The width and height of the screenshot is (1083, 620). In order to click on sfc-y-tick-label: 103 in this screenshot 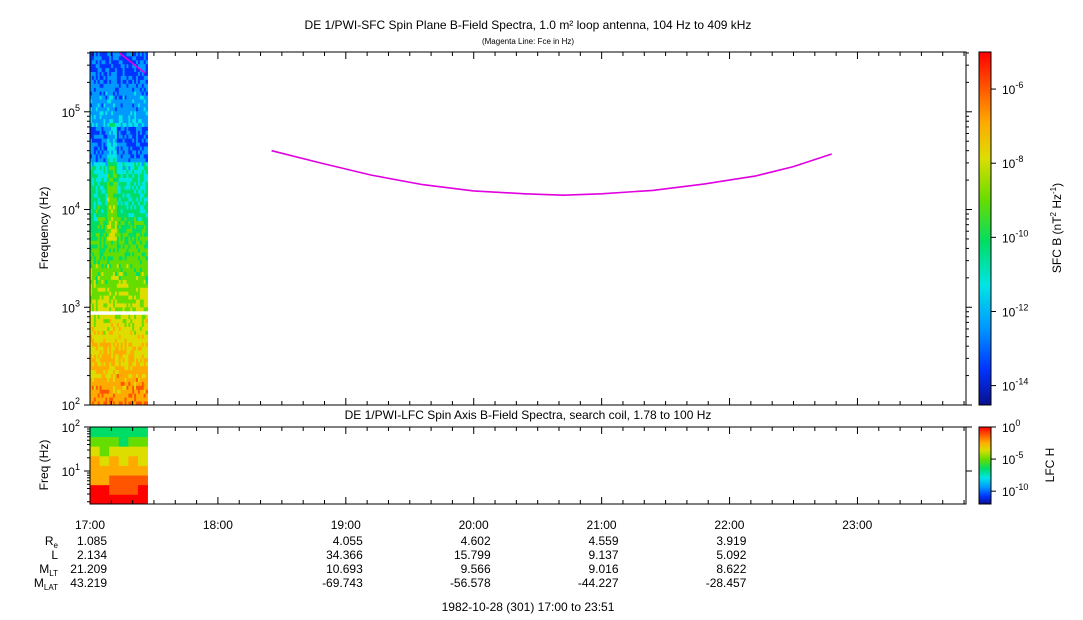, I will do `click(71, 306)`.